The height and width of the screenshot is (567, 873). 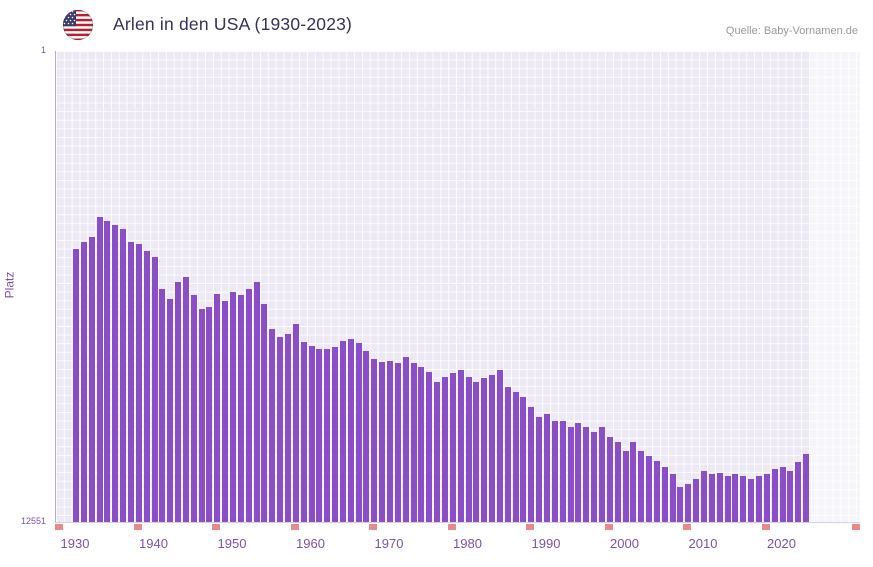 What do you see at coordinates (75, 543) in the screenshot?
I see `x-tick-label: 1930` at bounding box center [75, 543].